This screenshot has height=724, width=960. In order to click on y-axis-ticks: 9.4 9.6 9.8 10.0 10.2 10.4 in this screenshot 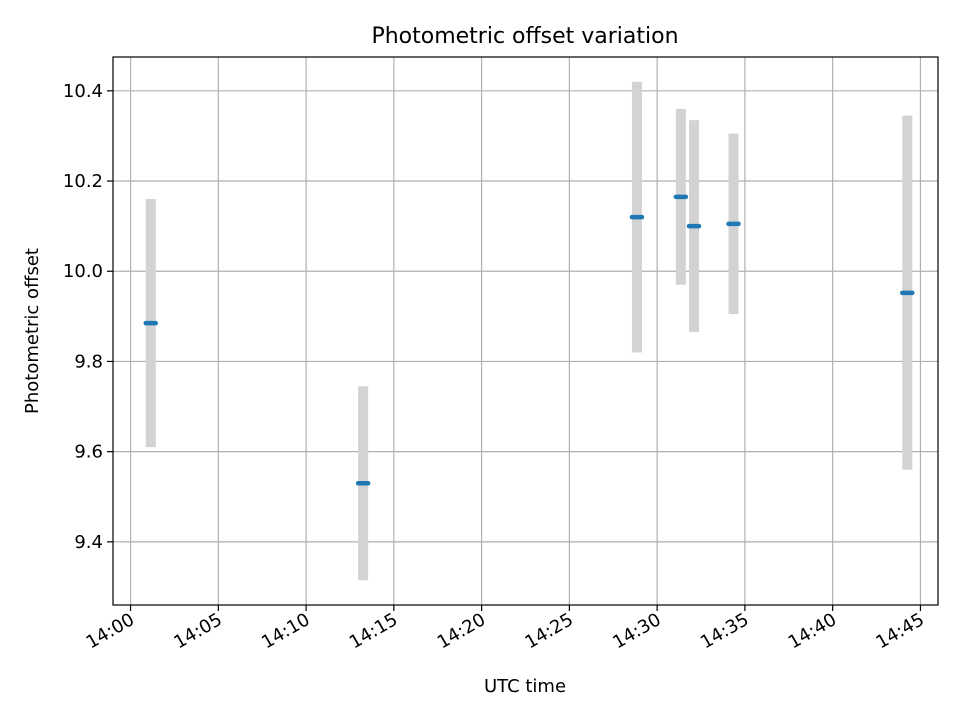, I will do `click(88, 317)`.